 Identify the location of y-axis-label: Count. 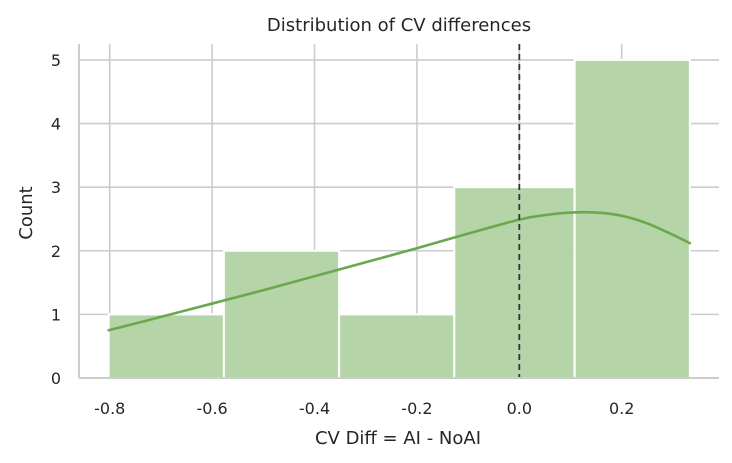
(26, 212).